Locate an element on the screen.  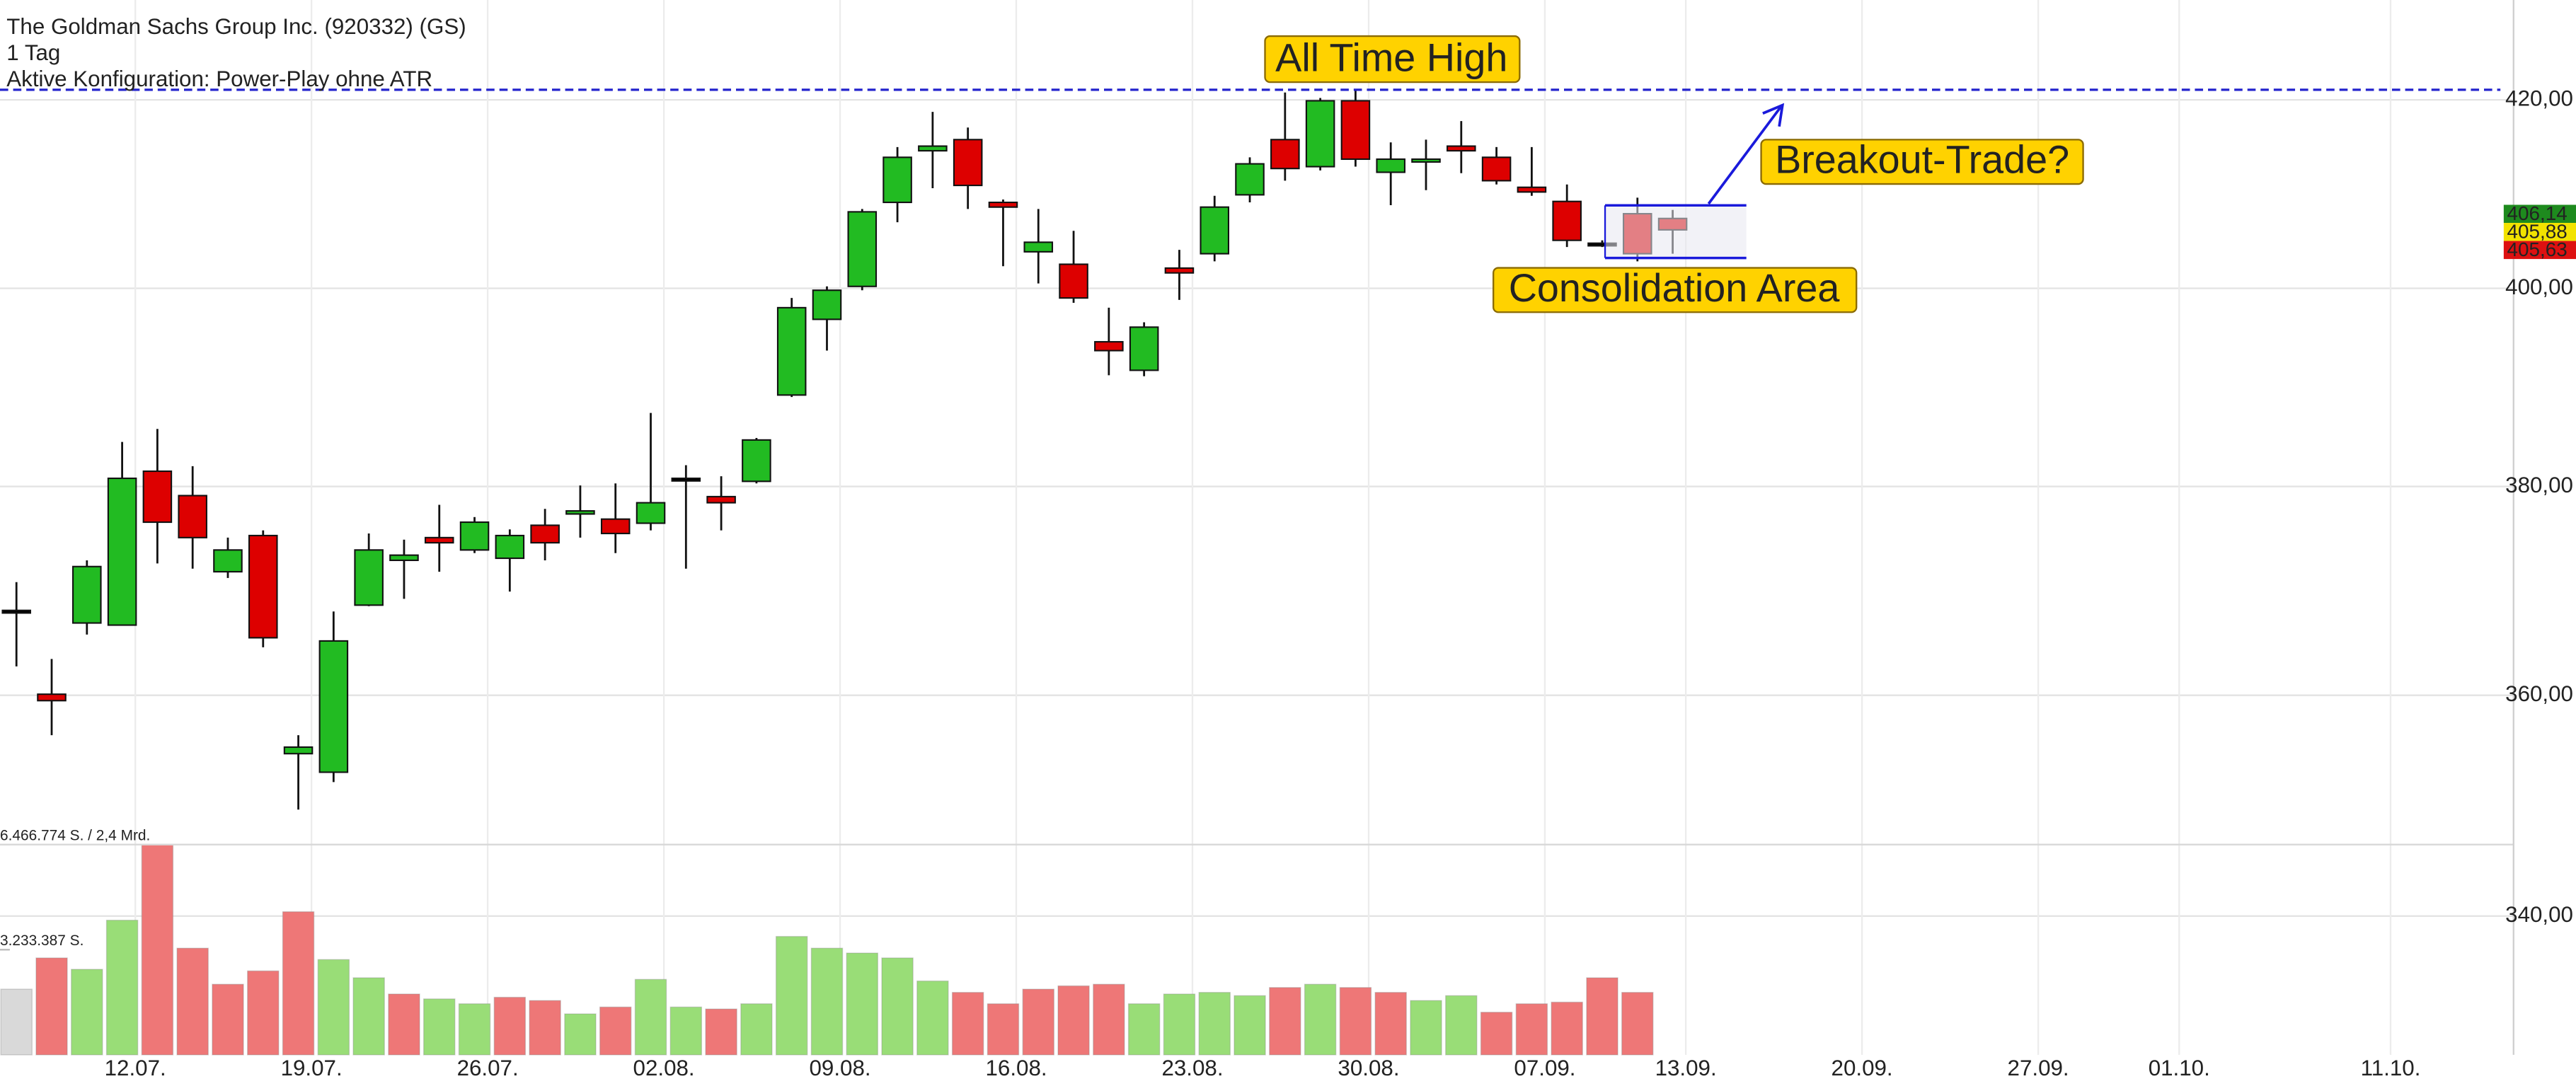
annotation: Breakout-Trade? is located at coordinates (1922, 160).